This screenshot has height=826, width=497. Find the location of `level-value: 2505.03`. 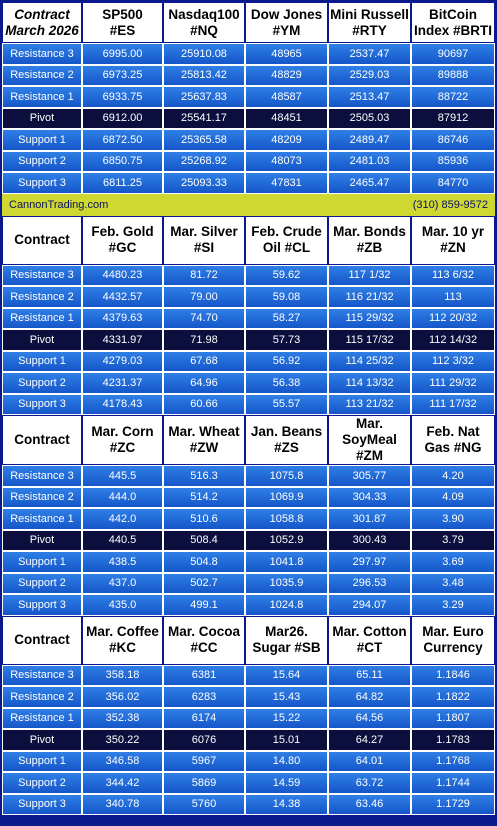

level-value: 2505.03 is located at coordinates (369, 118).